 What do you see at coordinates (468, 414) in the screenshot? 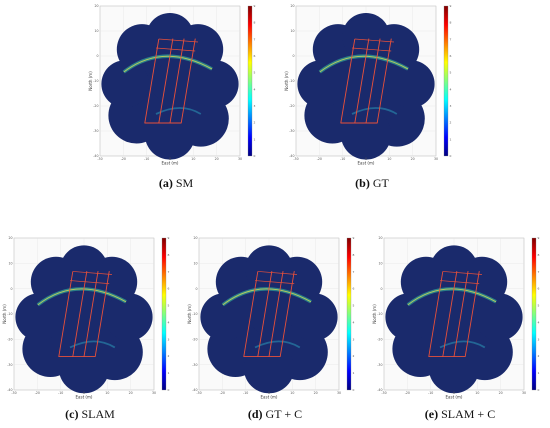
I see `caption-label: SLAM + C` at bounding box center [468, 414].